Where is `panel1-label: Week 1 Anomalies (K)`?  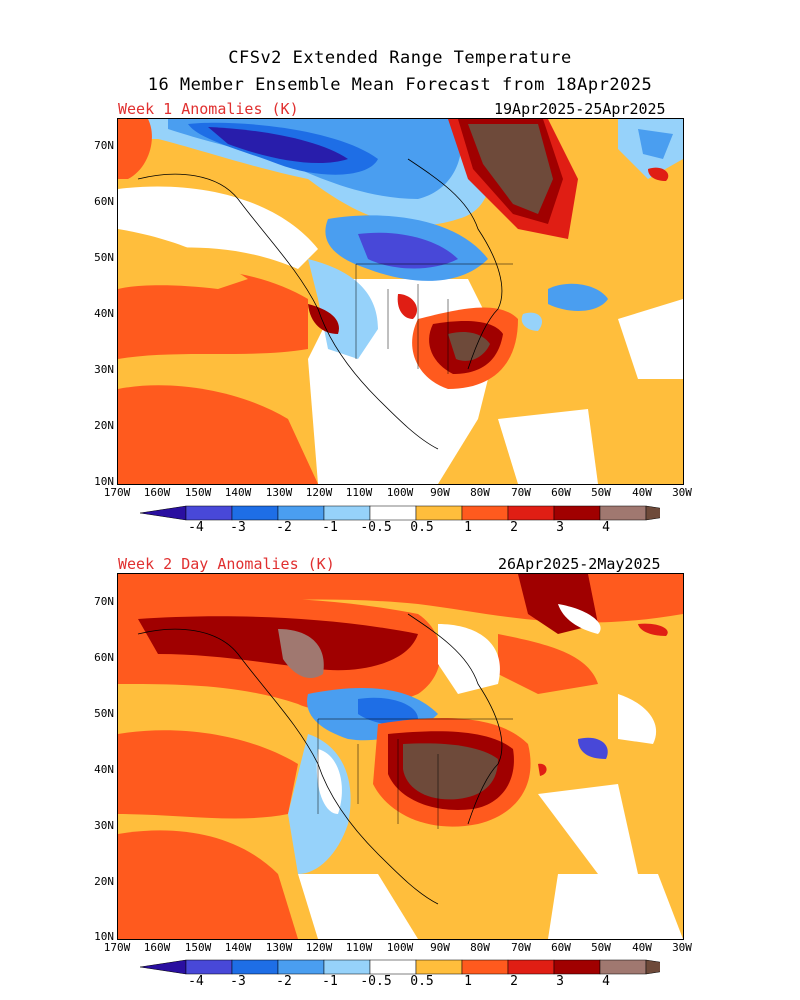 panel1-label: Week 1 Anomalies (K) is located at coordinates (208, 109).